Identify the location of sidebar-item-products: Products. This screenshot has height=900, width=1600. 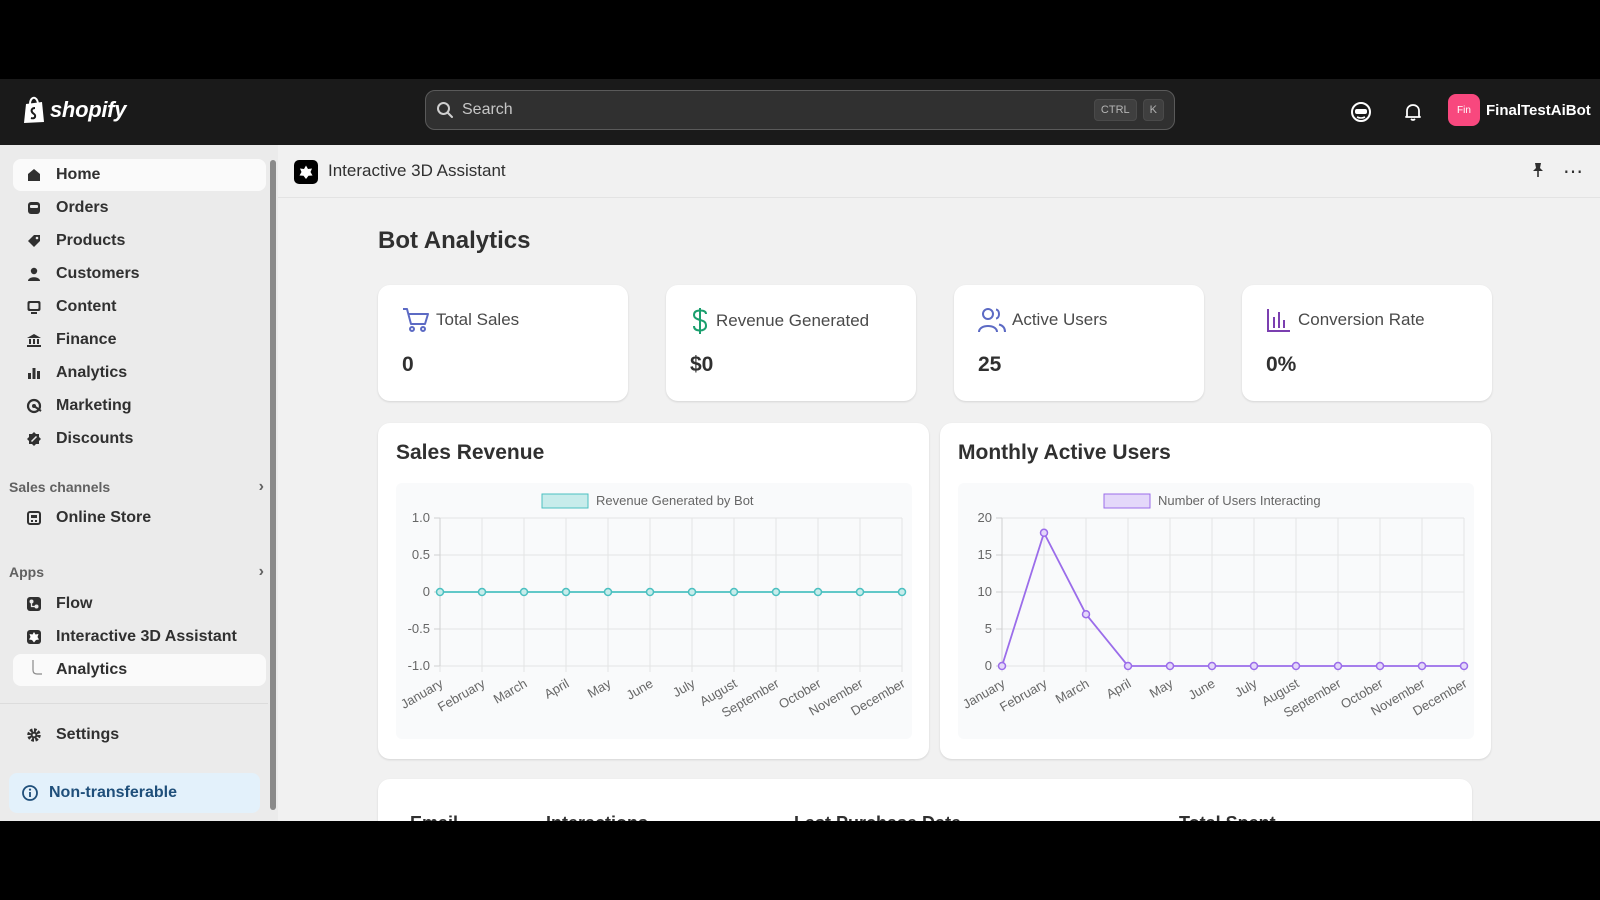
(139, 241).